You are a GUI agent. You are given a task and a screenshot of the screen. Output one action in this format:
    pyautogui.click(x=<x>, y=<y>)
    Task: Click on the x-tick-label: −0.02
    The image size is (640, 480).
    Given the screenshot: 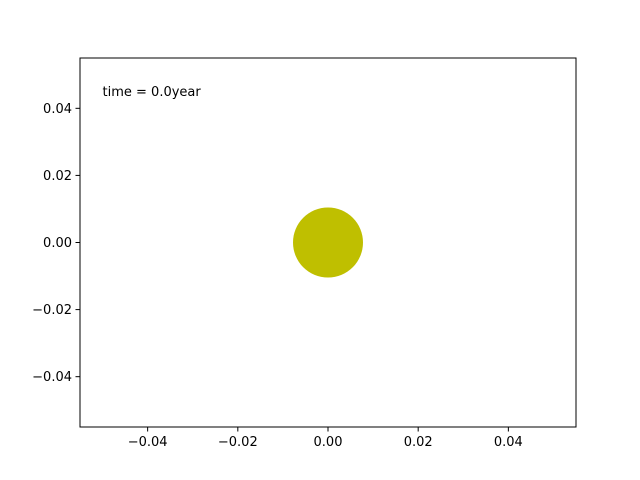 What is the action you would take?
    pyautogui.click(x=238, y=442)
    